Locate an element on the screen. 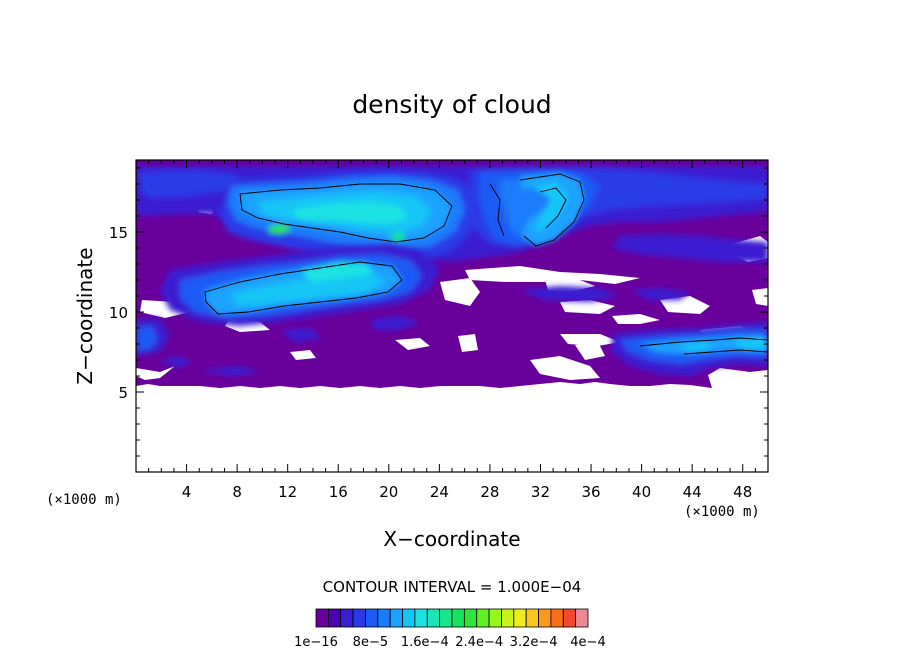  colorbar-tick-label: 1.6e−4 is located at coordinates (425, 642).